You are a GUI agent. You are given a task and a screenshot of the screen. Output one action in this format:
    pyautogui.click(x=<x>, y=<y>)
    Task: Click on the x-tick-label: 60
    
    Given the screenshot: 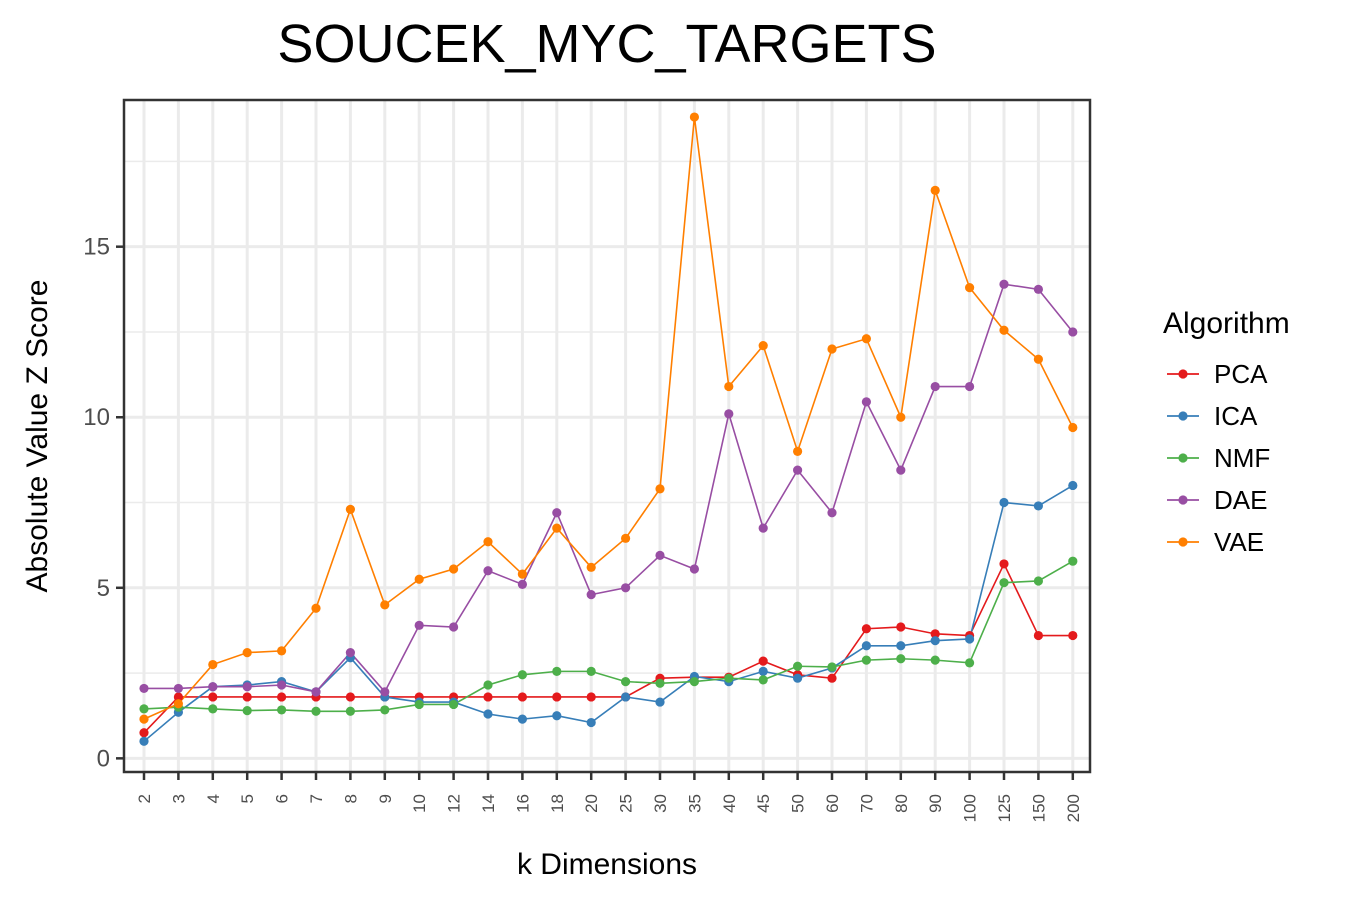 What is the action you would take?
    pyautogui.click(x=832, y=803)
    